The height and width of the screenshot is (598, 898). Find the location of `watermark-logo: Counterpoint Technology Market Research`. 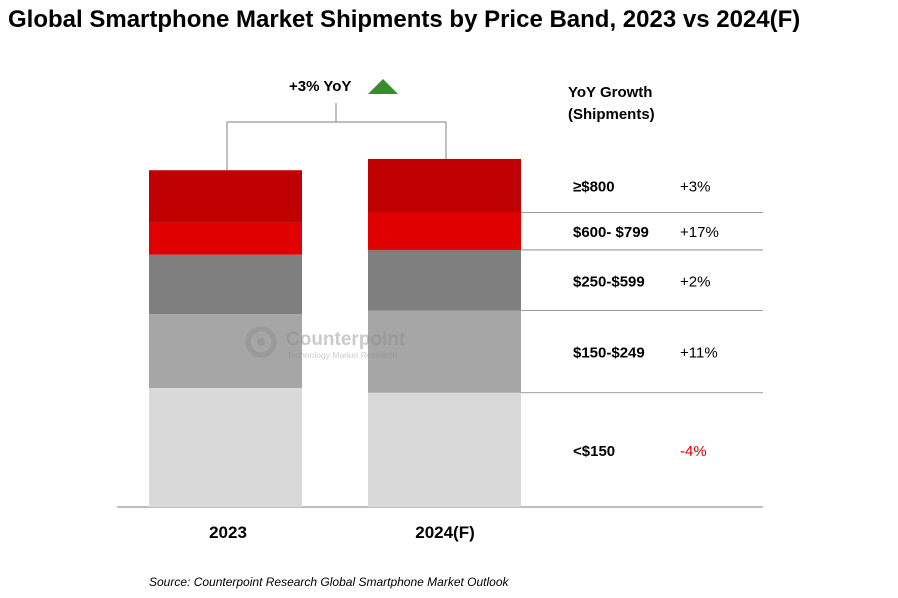

watermark-logo: Counterpoint Technology Market Research is located at coordinates (325, 343).